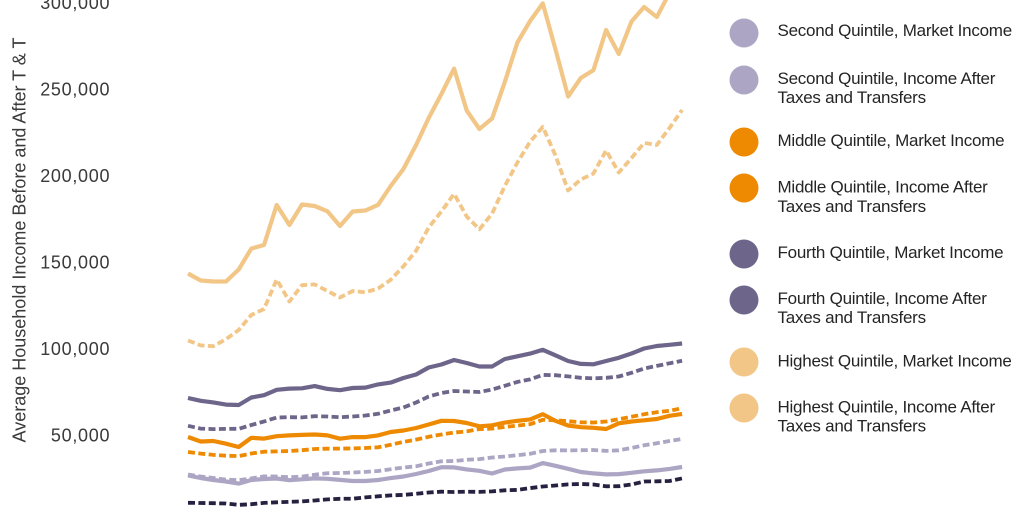 The height and width of the screenshot is (512, 1024). Describe the element at coordinates (883, 187) in the screenshot. I see `svg-text: Middle Quintile, Income After` at that location.